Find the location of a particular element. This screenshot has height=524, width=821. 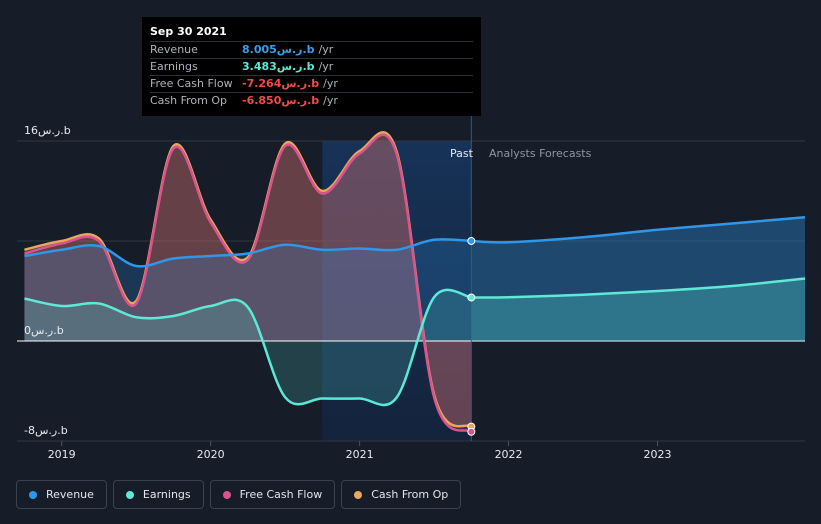

marker-earnings is located at coordinates (471, 297).